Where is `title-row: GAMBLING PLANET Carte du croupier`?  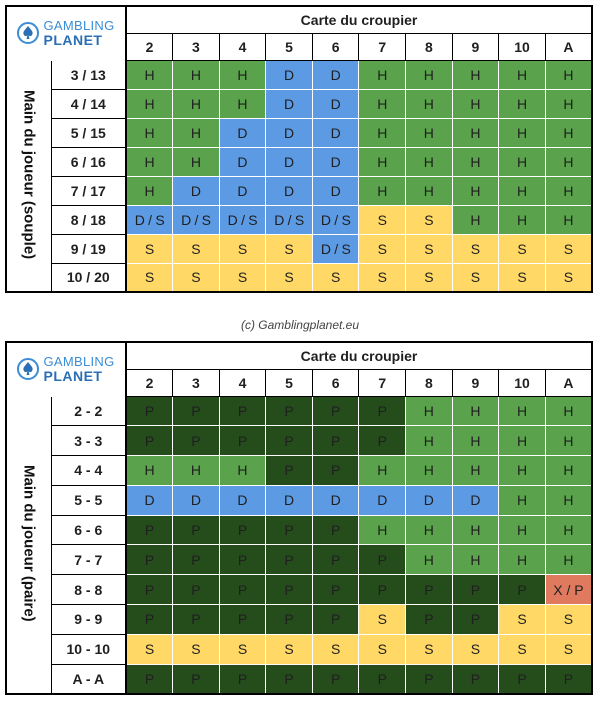 title-row: GAMBLING PLANET Carte du croupier is located at coordinates (299, 369).